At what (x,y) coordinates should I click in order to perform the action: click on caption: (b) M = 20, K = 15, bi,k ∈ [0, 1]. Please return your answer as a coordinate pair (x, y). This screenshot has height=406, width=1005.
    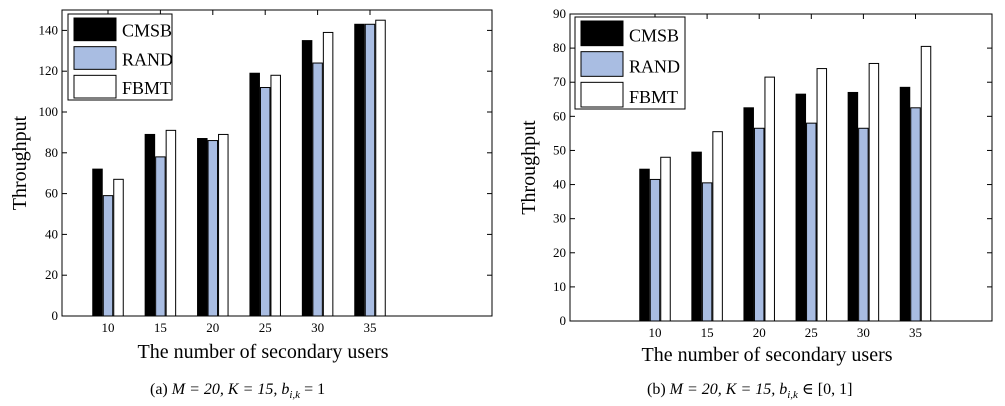
    Looking at the image, I should click on (749, 391).